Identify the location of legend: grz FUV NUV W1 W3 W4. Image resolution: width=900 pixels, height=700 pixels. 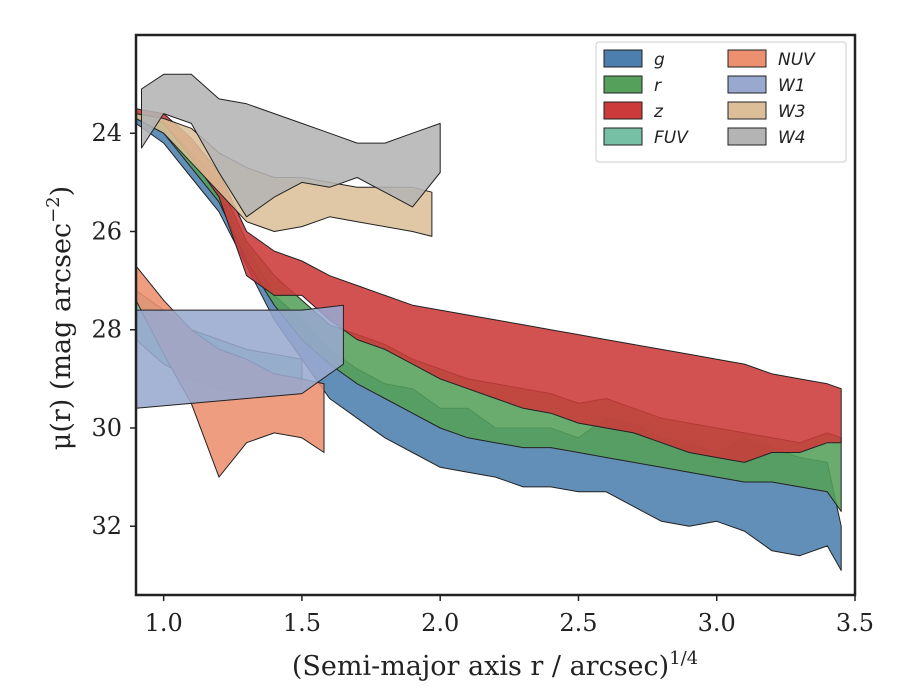
(721, 102).